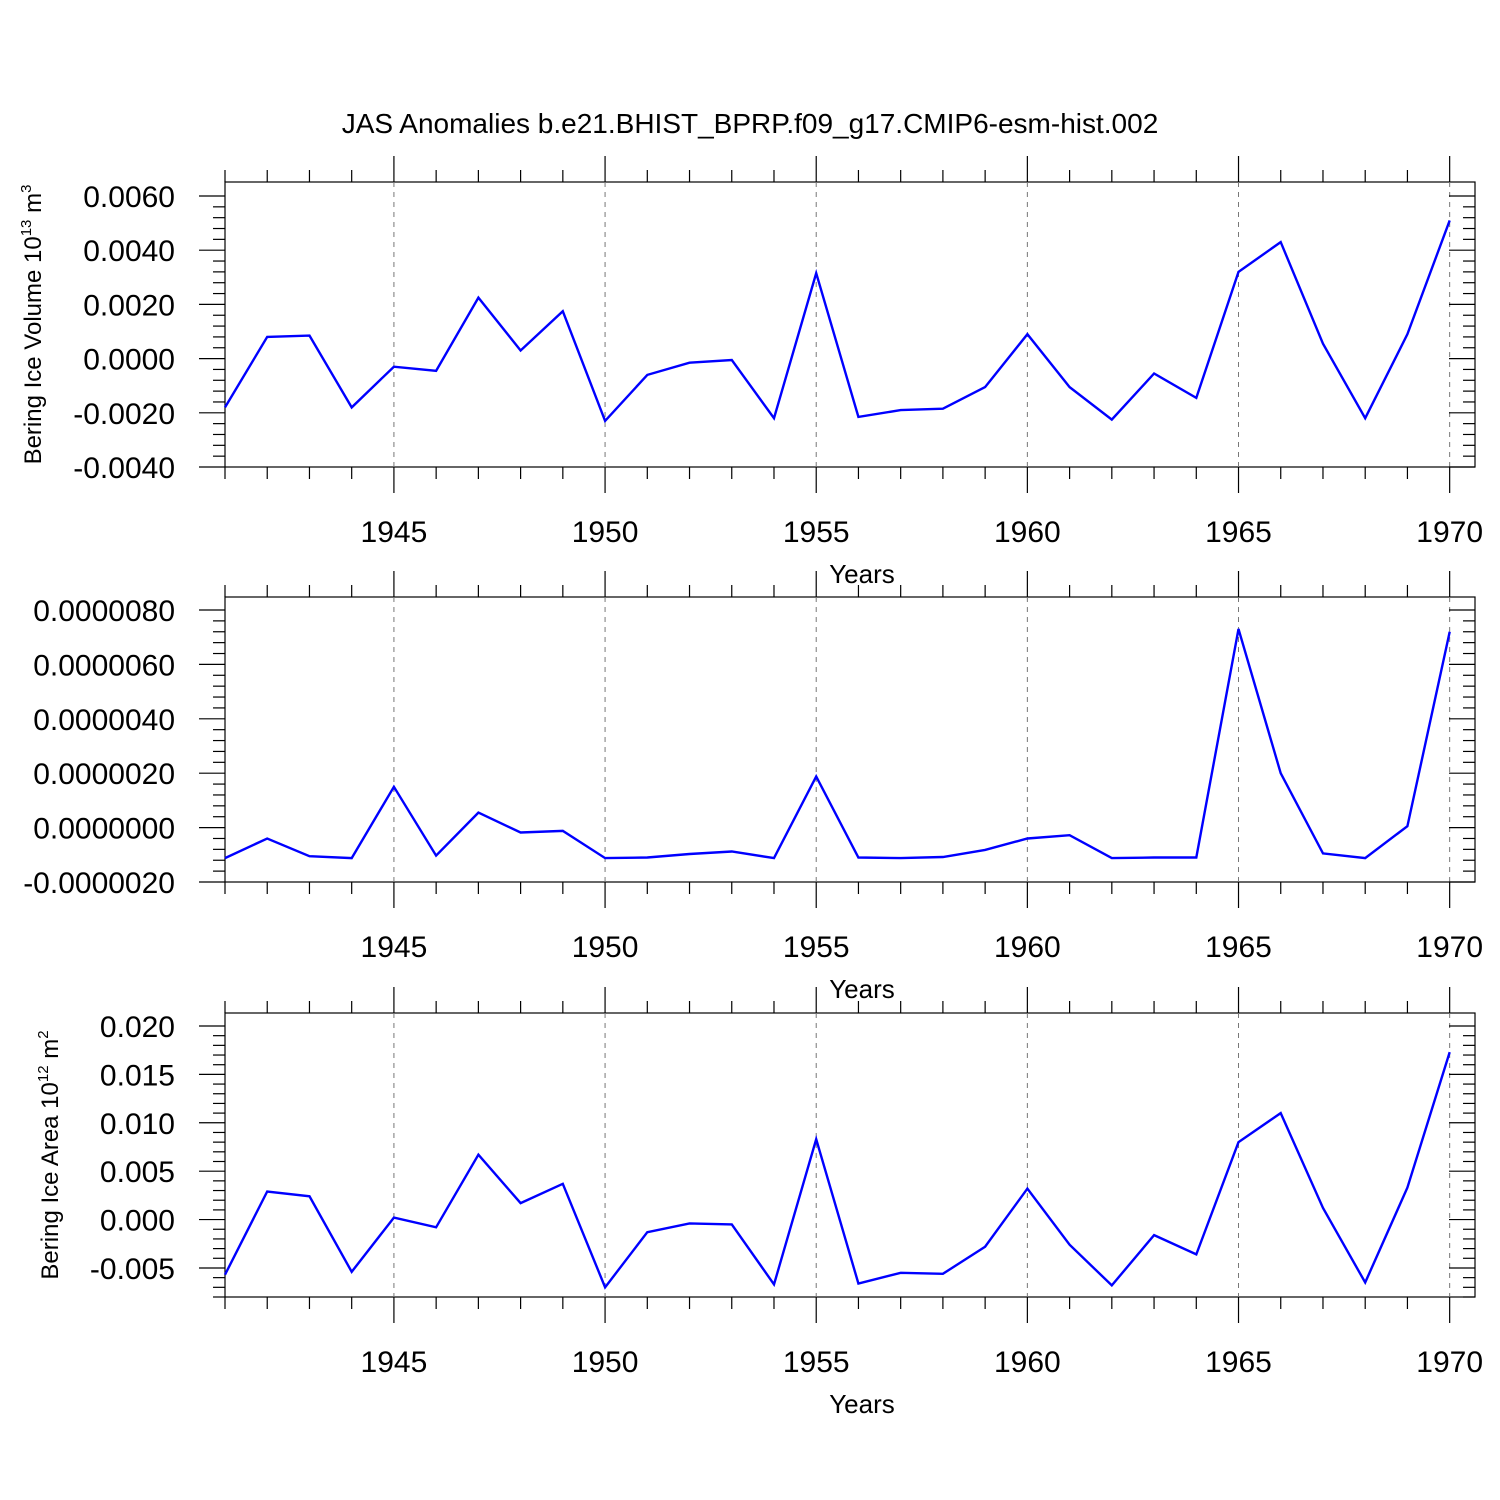 This screenshot has width=1500, height=1500. I want to click on y-tick-label: 0.010, so click(137, 1124).